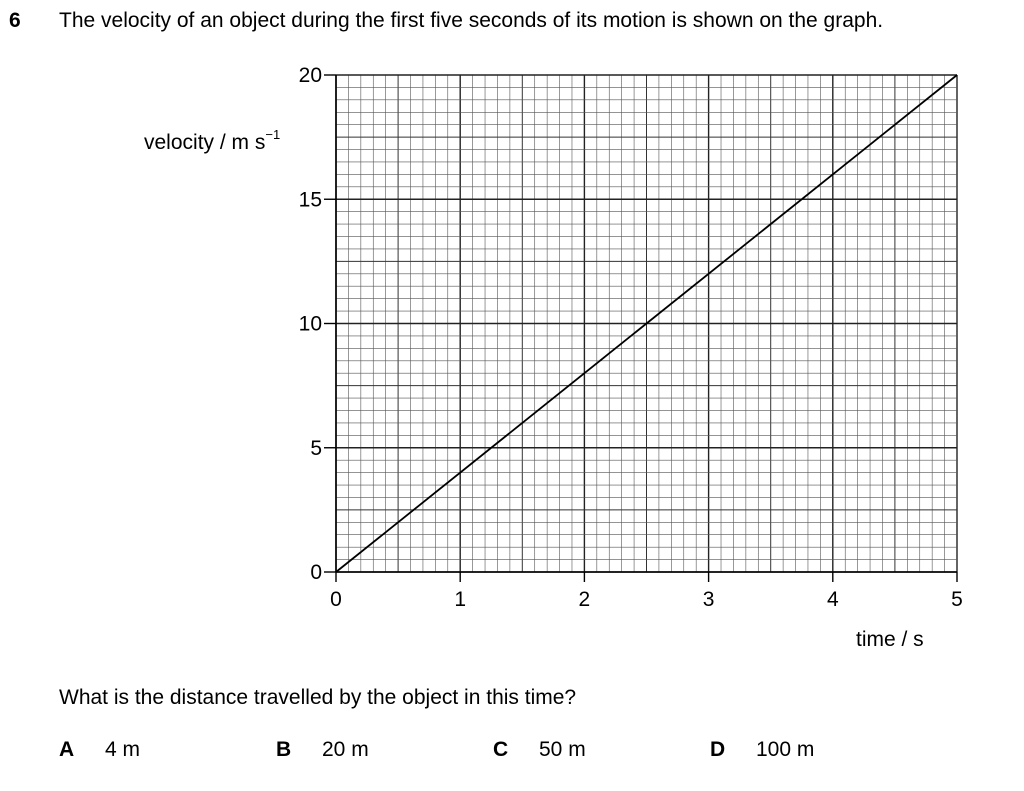 Image resolution: width=1024 pixels, height=791 pixels. I want to click on x-tick-label: 3, so click(709, 599).